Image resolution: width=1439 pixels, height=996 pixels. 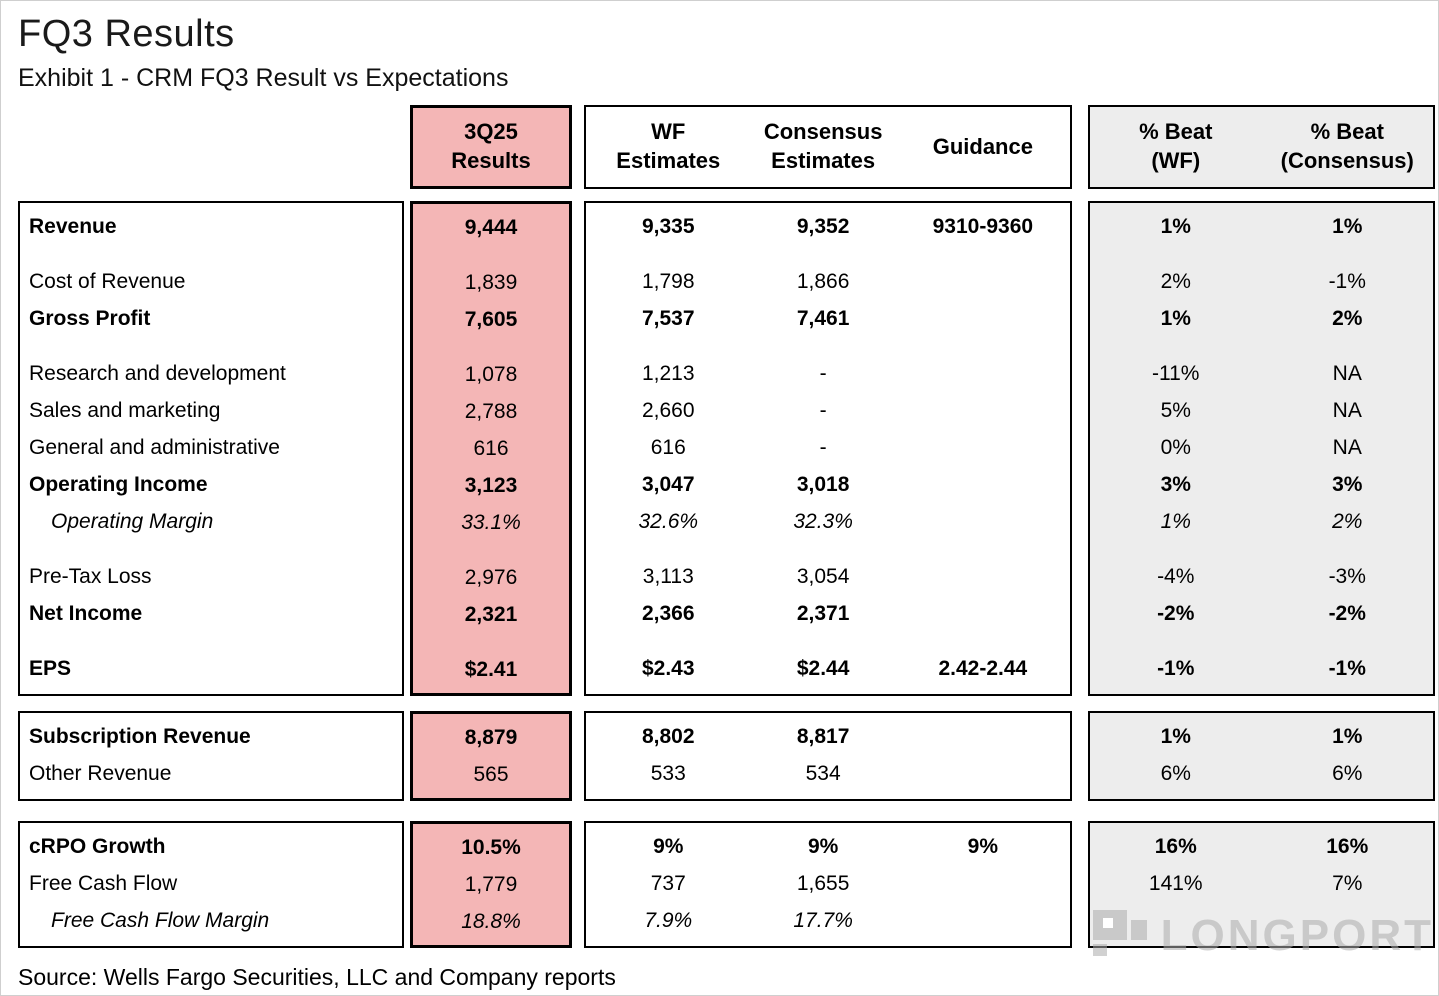 I want to click on estimates-row: 3,047 3,018, so click(x=828, y=484).